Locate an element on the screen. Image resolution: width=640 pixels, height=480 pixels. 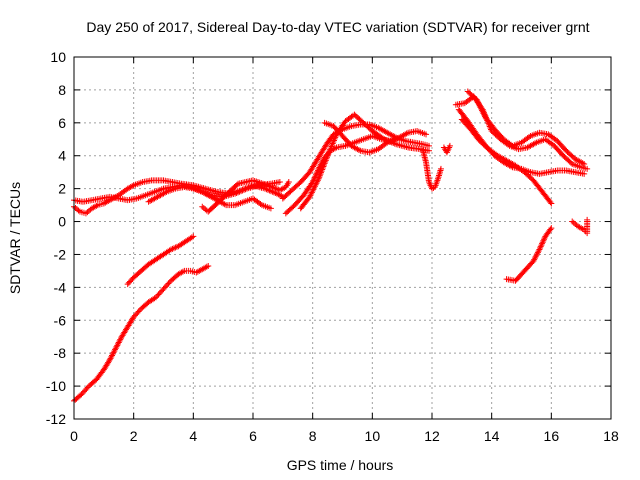
y-tick-label: -4 is located at coordinates (60, 287).